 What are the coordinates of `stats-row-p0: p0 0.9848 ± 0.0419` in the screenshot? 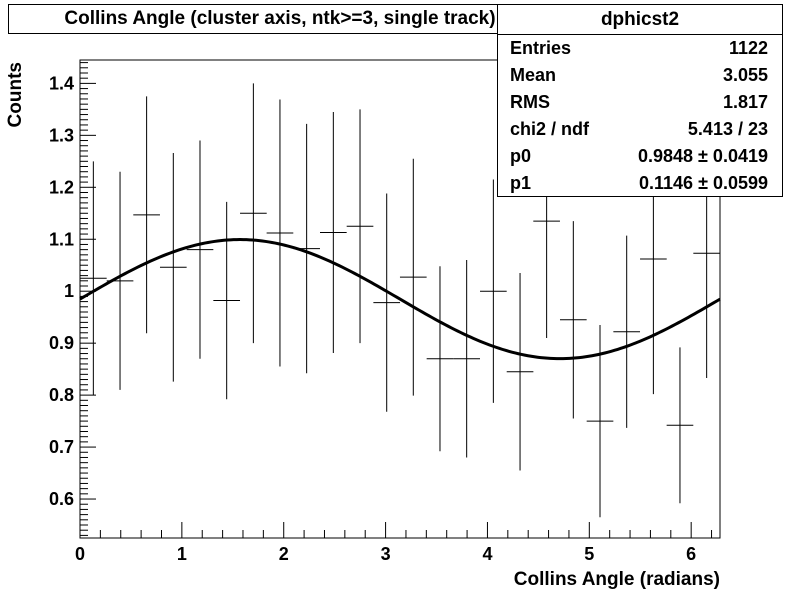 It's located at (640, 156).